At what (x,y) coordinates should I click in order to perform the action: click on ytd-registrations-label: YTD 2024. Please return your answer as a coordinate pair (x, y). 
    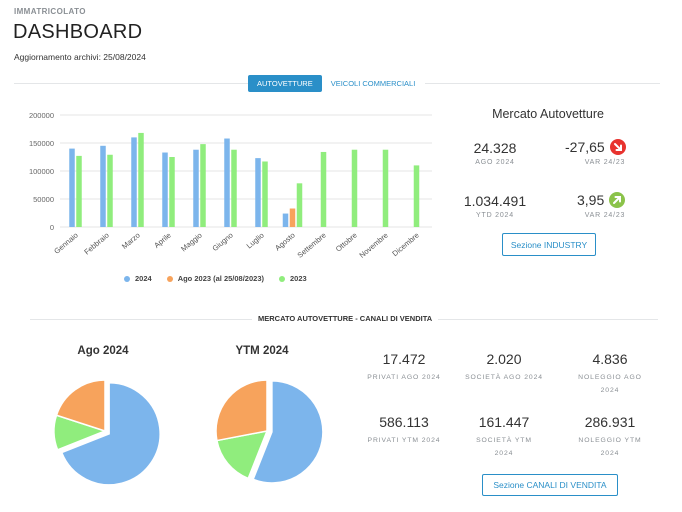
    Looking at the image, I should click on (495, 215).